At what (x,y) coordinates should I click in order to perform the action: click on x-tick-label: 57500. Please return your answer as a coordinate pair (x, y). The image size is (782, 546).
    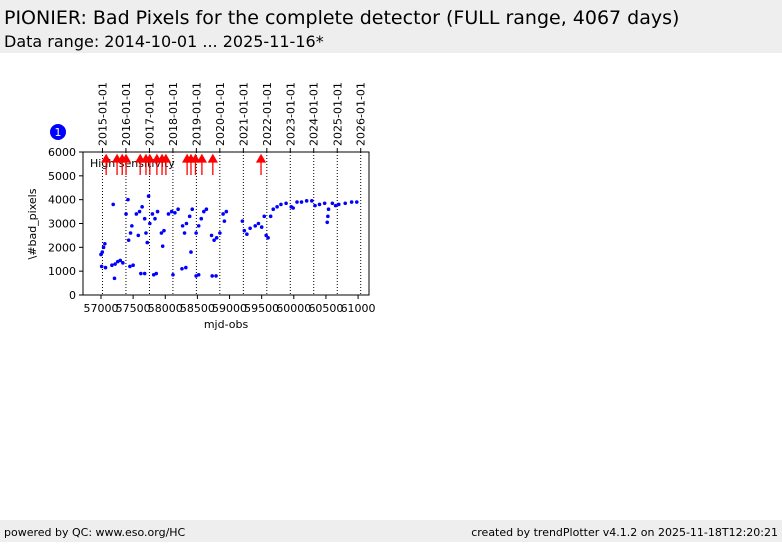
    Looking at the image, I should click on (133, 308).